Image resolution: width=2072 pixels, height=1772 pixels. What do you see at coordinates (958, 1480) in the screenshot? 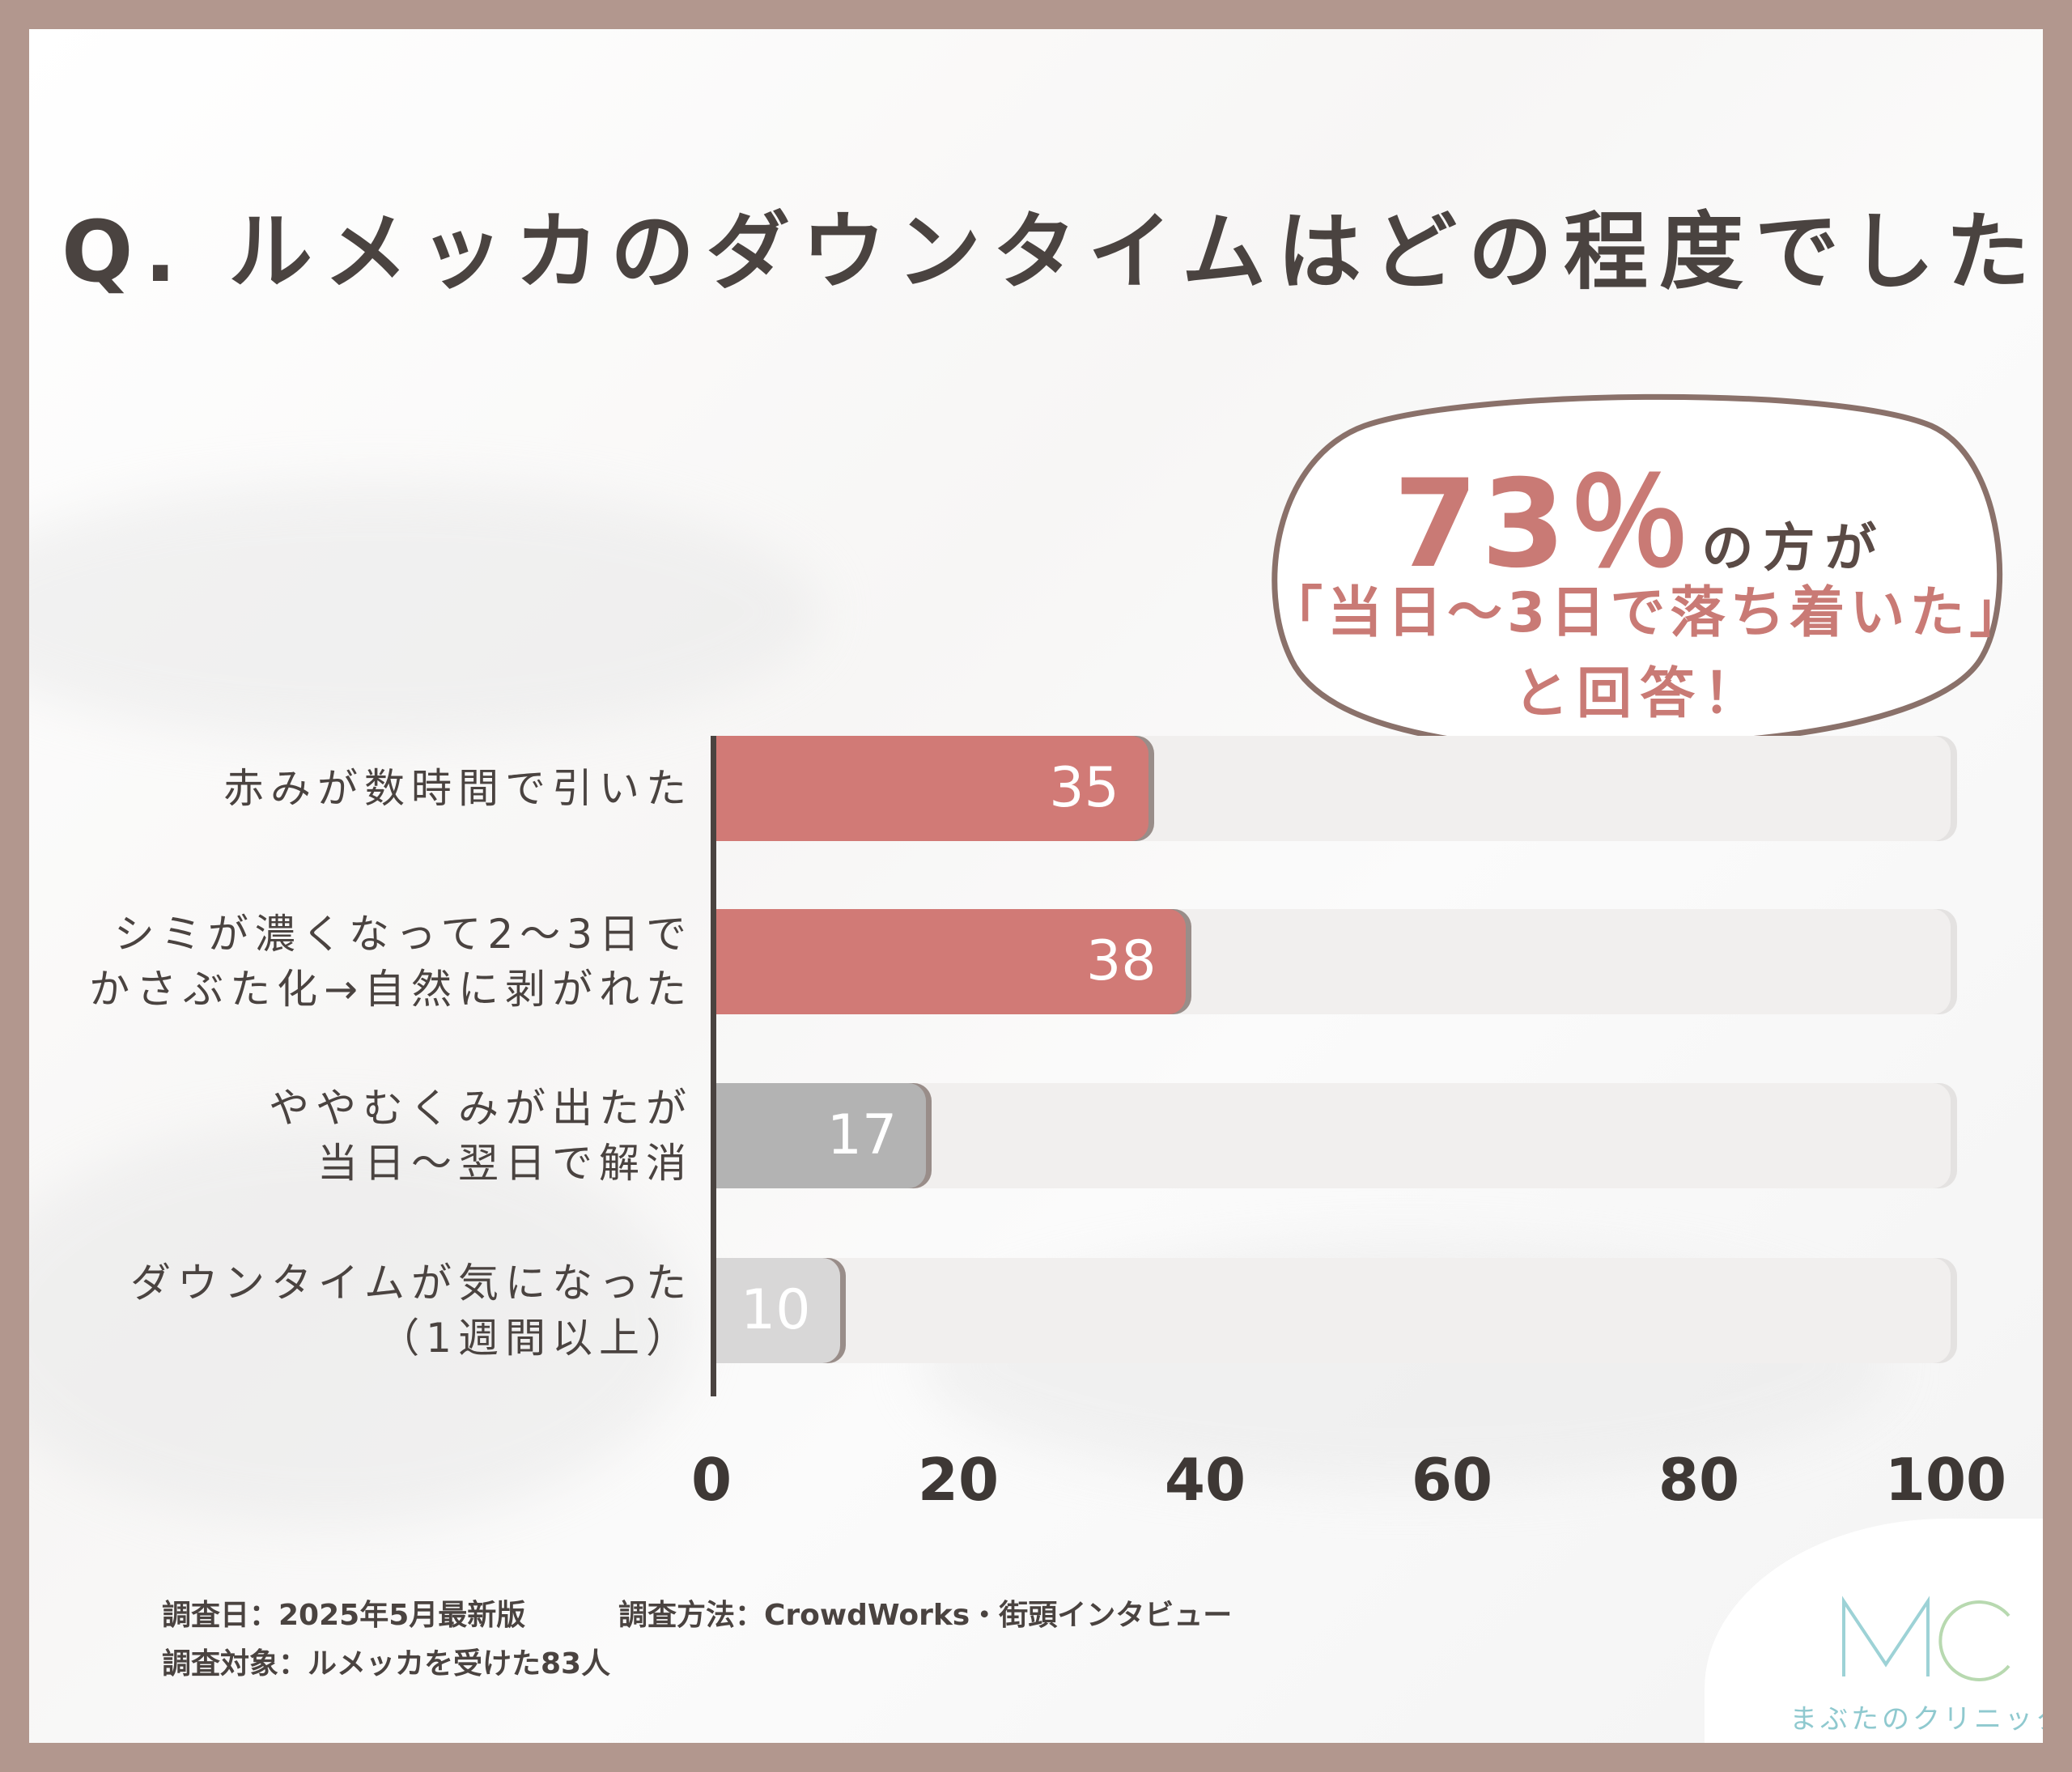
I see `x-tick-label: 20` at bounding box center [958, 1480].